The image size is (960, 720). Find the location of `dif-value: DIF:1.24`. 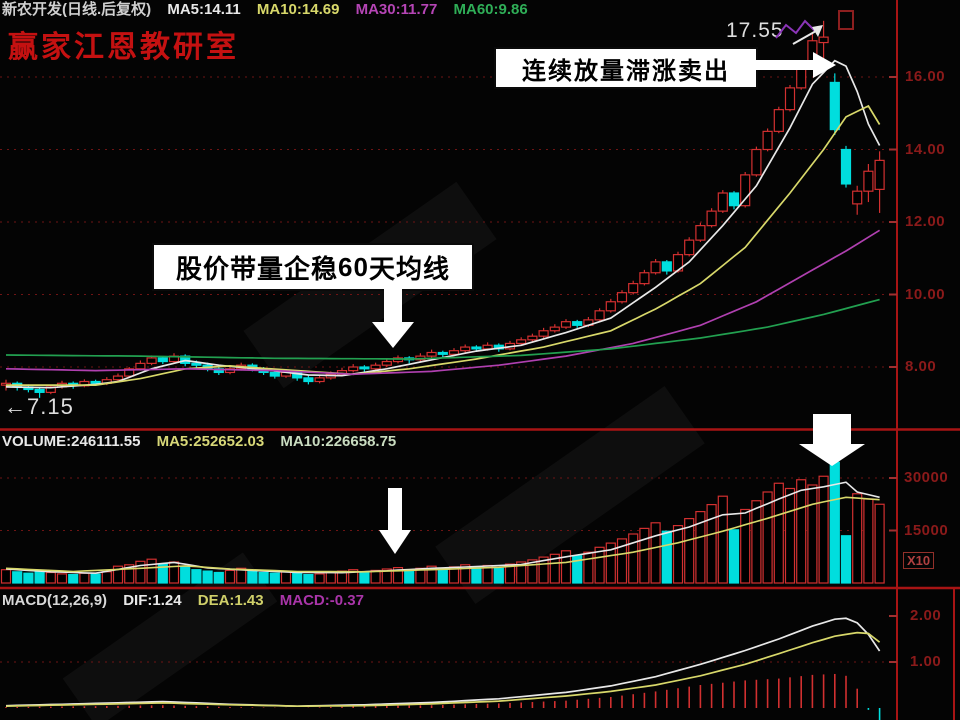

dif-value: DIF:1.24 is located at coordinates (152, 600).